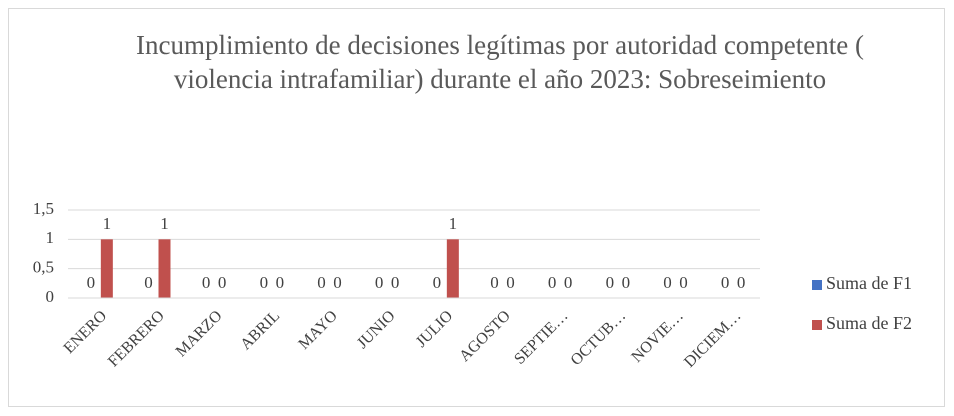  Describe the element at coordinates (50, 296) in the screenshot. I see `y-tick-label: 0` at that location.